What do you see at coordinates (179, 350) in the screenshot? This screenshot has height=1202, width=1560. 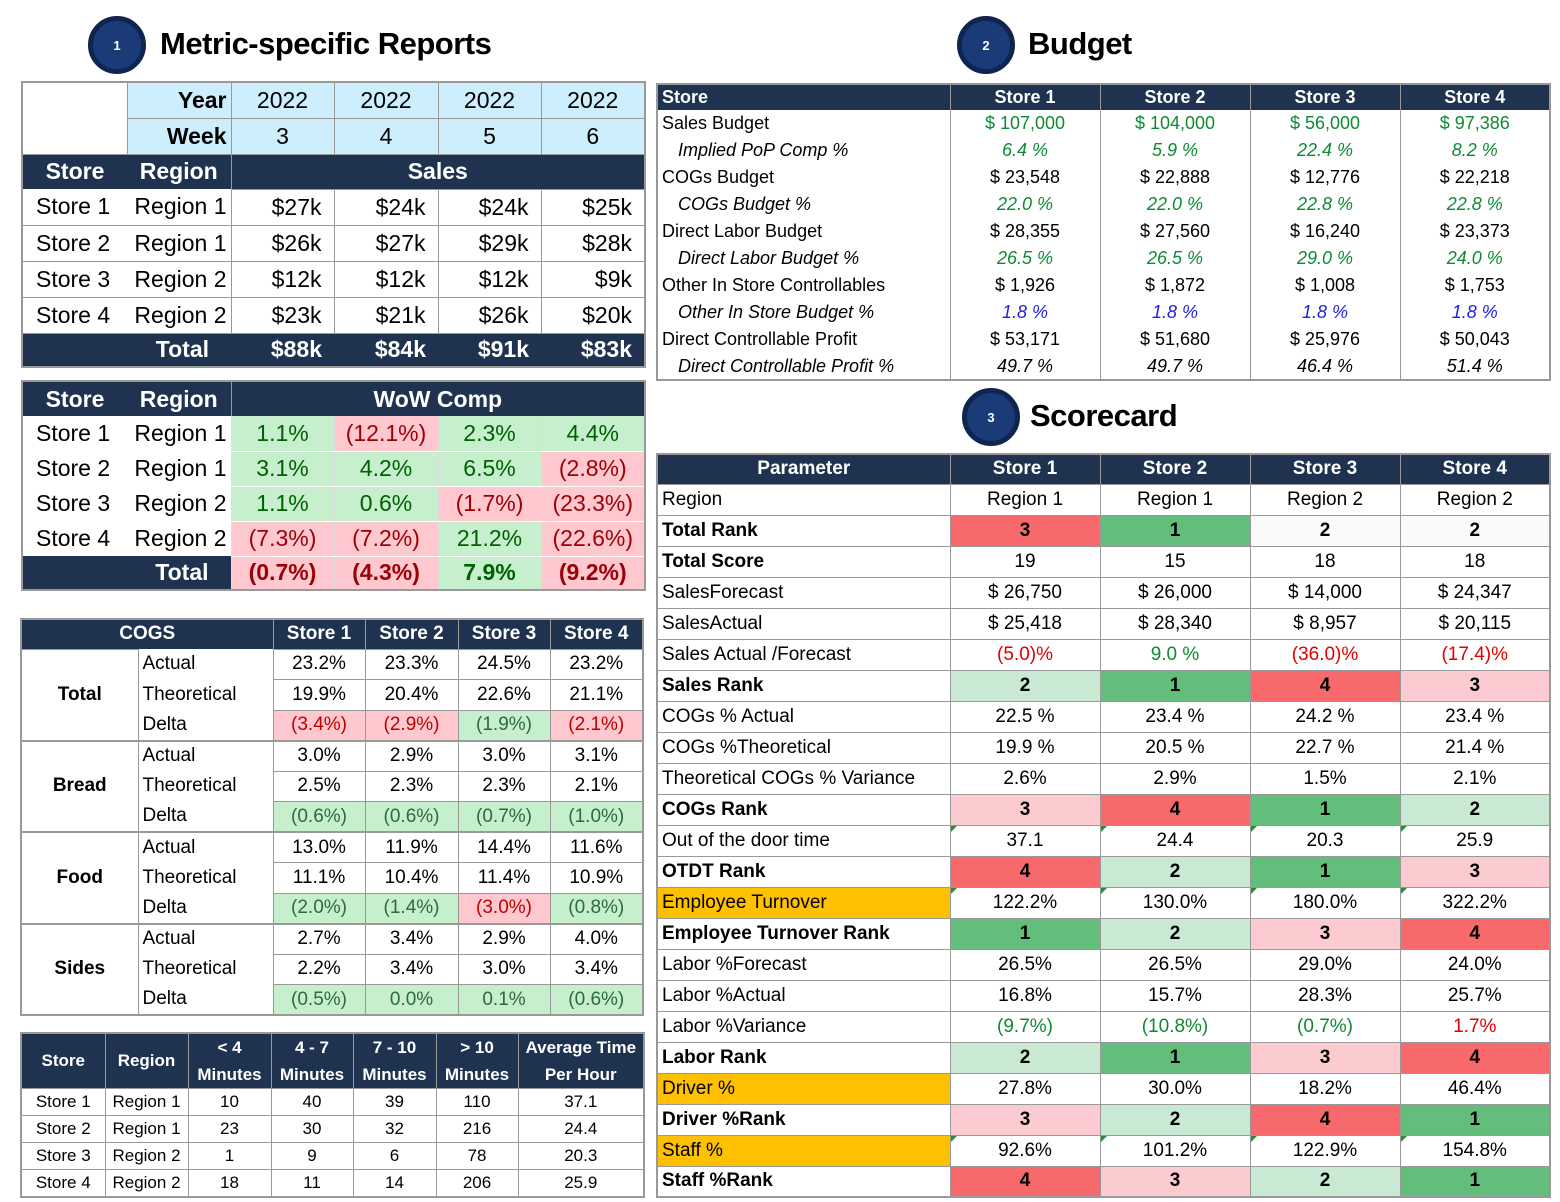 I see `total-label: Total` at bounding box center [179, 350].